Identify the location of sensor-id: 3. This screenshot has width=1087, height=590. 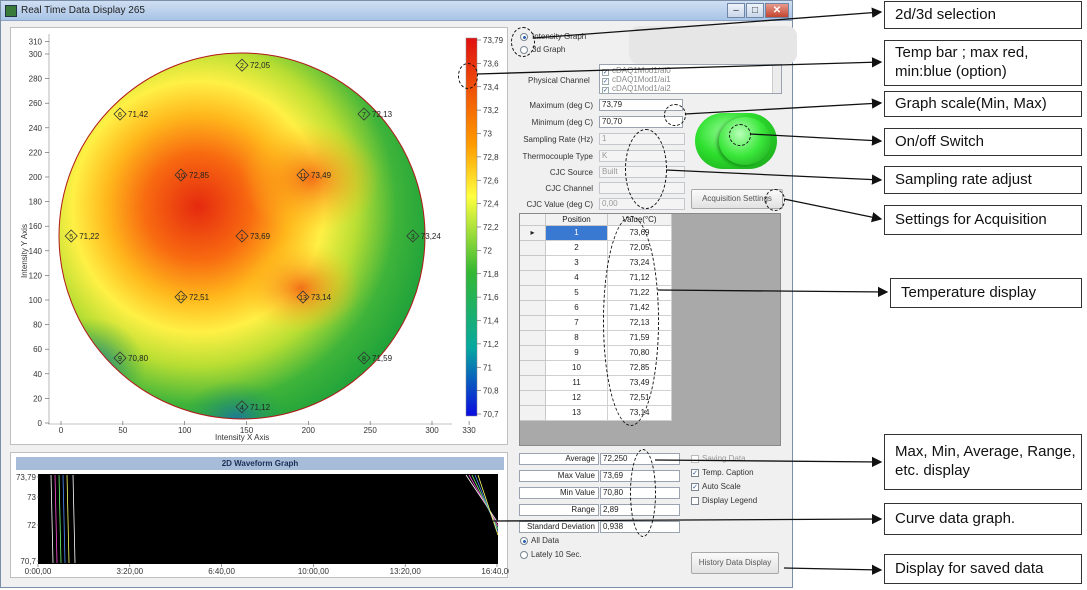
(413, 237).